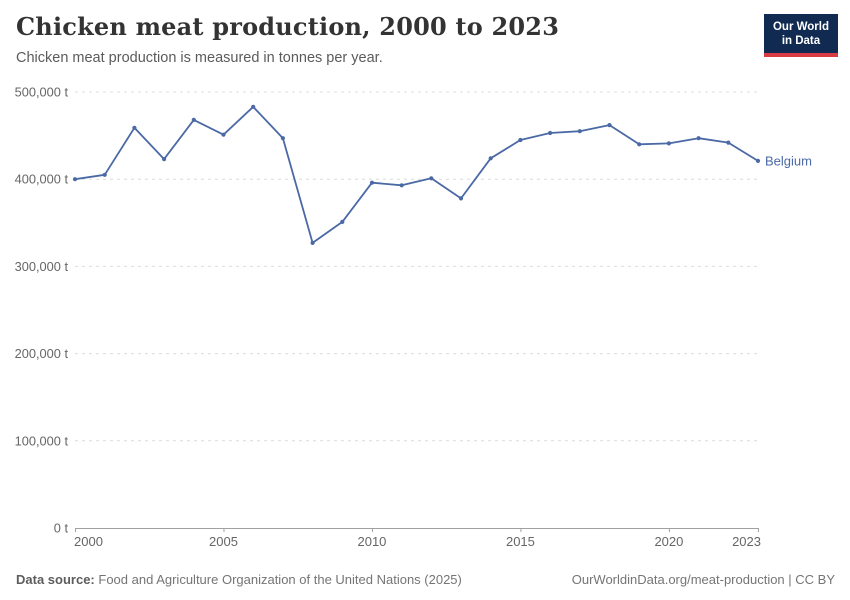 This screenshot has width=850, height=600. What do you see at coordinates (801, 41) in the screenshot?
I see `owid-logo-line2: in Data` at bounding box center [801, 41].